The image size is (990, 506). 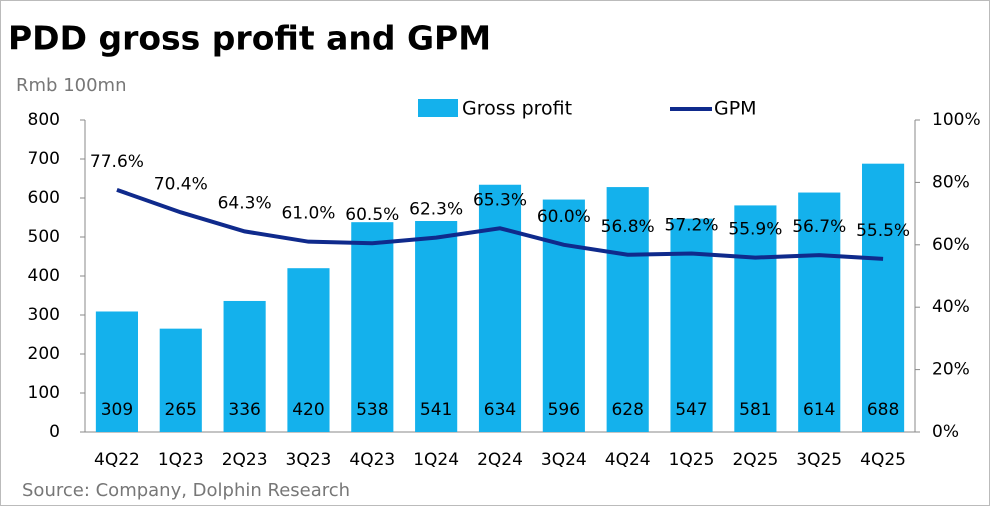 What do you see at coordinates (951, 182) in the screenshot?
I see `y2-tick-label: 80%` at bounding box center [951, 182].